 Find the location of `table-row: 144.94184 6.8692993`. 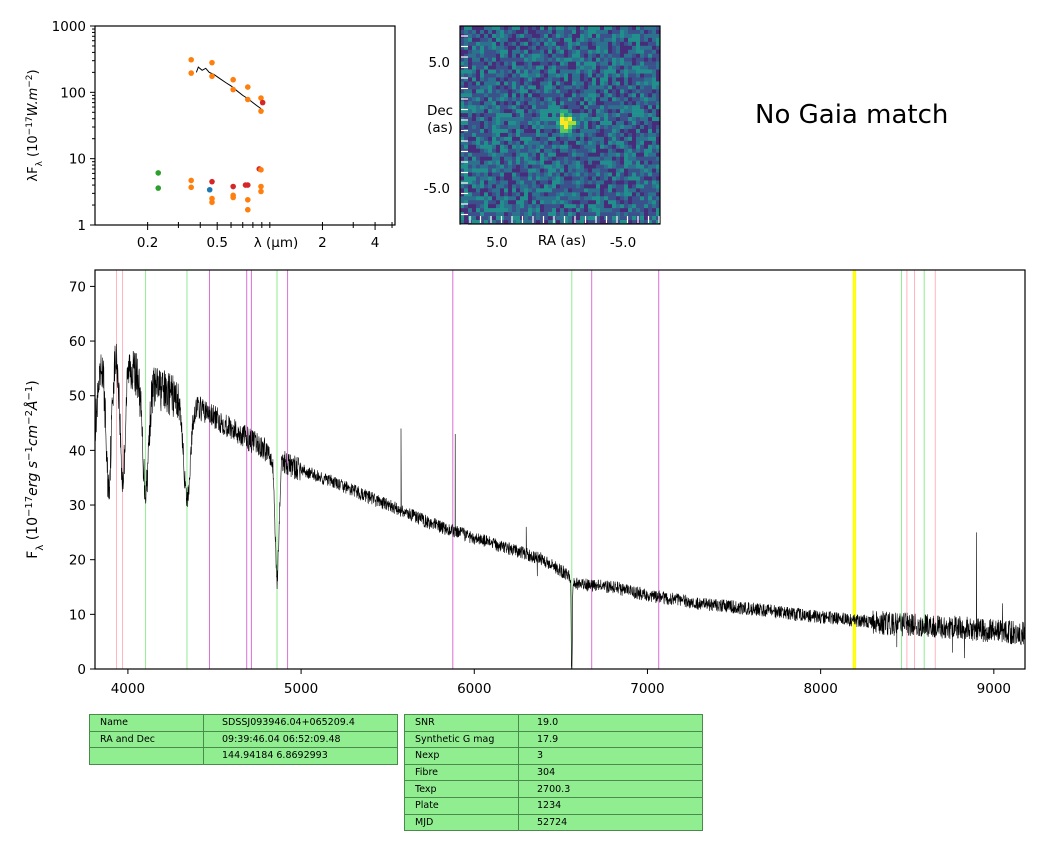

table-row: 144.94184 6.8692993 is located at coordinates (243, 756).